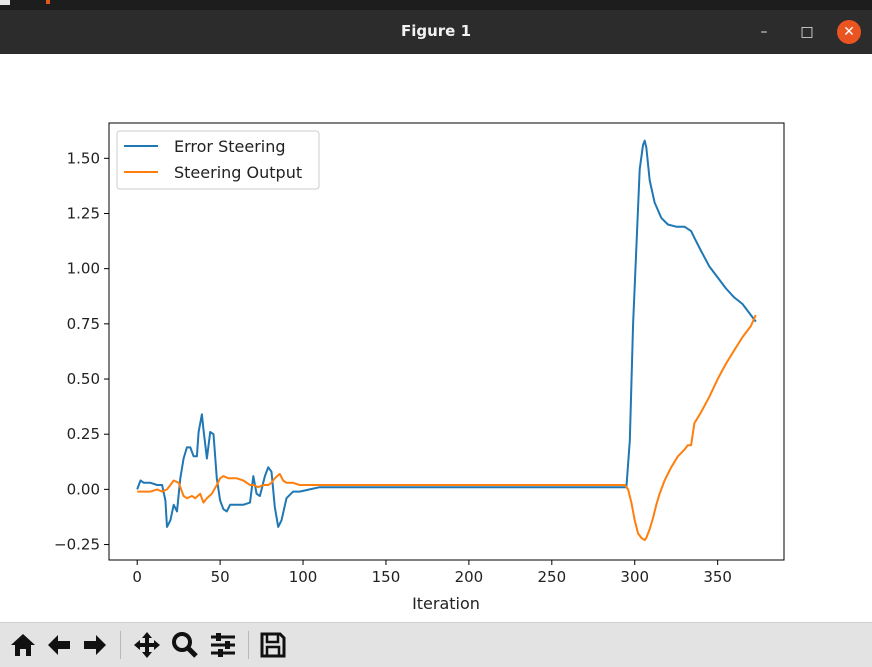  I want to click on x-tick-label: 100, so click(303, 577).